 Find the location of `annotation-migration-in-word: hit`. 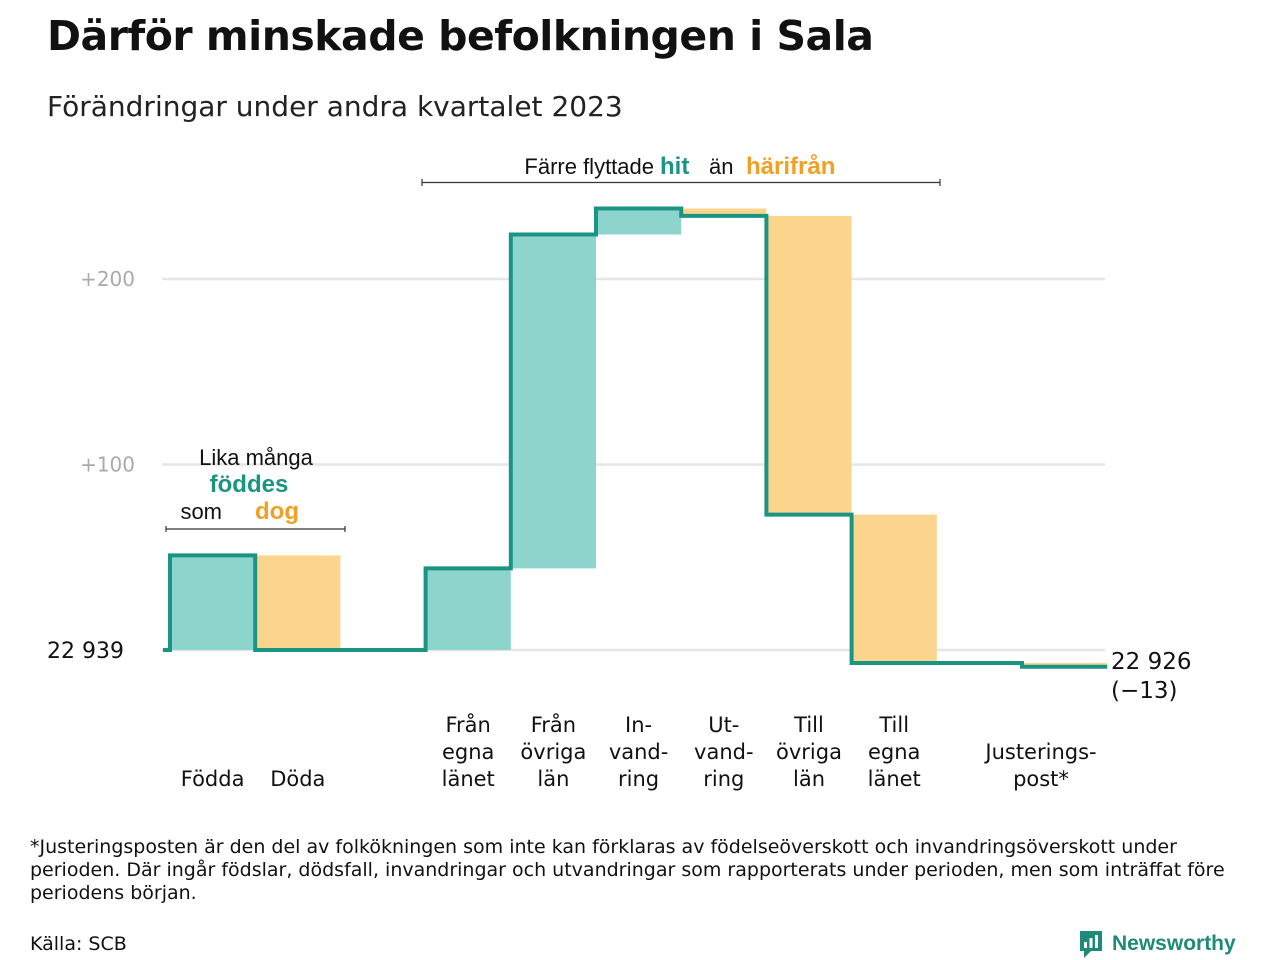

annotation-migration-in-word: hit is located at coordinates (674, 166).